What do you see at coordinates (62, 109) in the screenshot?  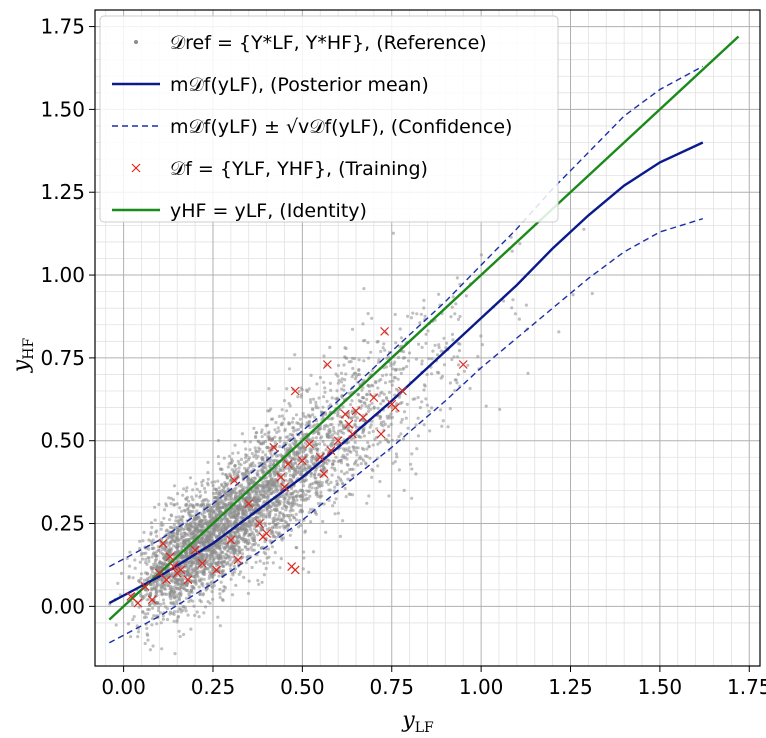 I see `y-tick-label: 1.50` at bounding box center [62, 109].